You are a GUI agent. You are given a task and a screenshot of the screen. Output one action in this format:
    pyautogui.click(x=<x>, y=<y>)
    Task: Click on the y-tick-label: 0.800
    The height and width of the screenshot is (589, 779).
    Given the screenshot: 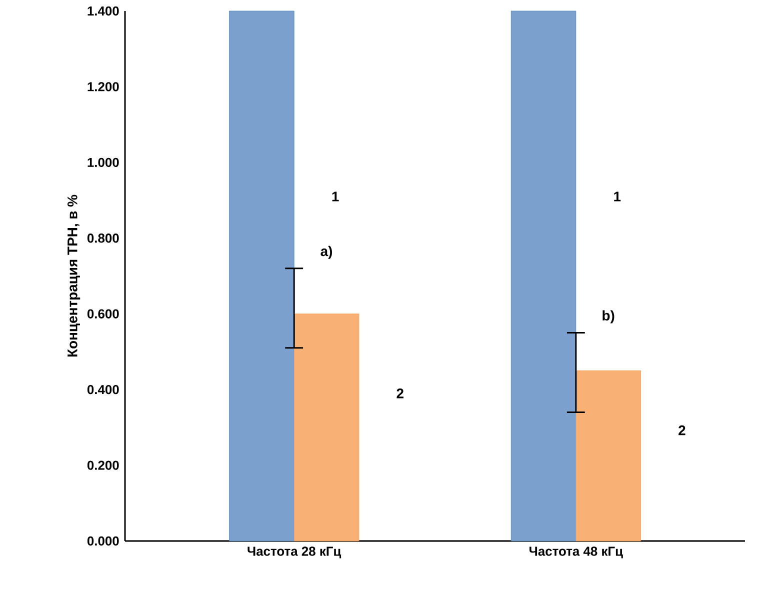 What is the action you would take?
    pyautogui.click(x=103, y=238)
    